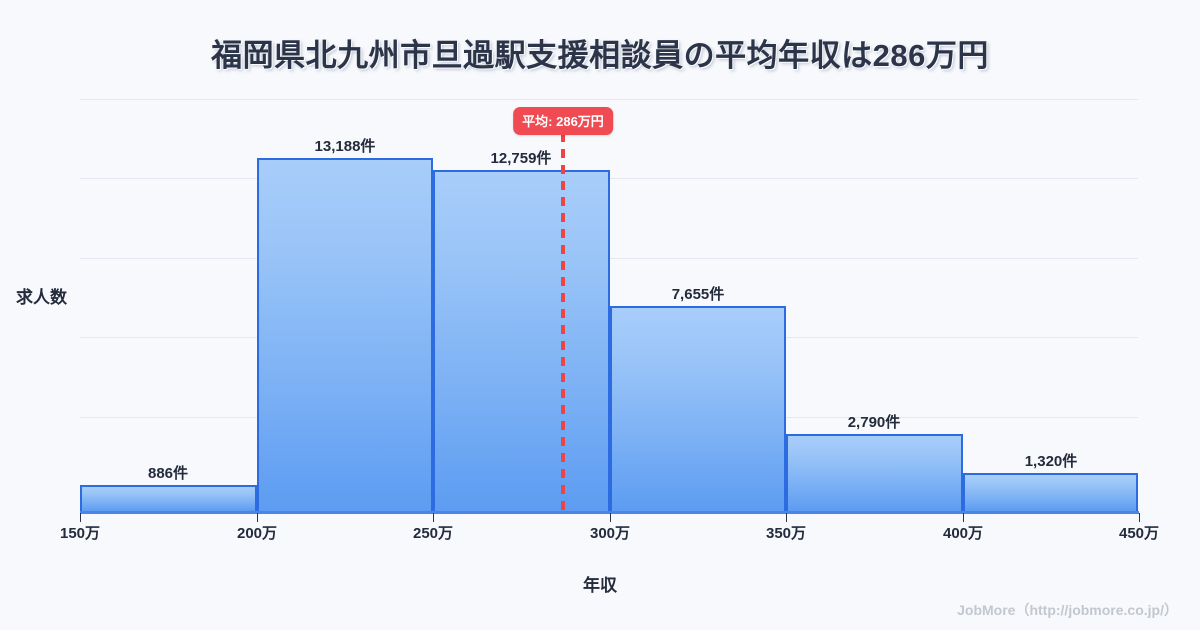 This screenshot has height=630, width=1200. Describe the element at coordinates (609, 99) in the screenshot. I see `gridline` at that location.